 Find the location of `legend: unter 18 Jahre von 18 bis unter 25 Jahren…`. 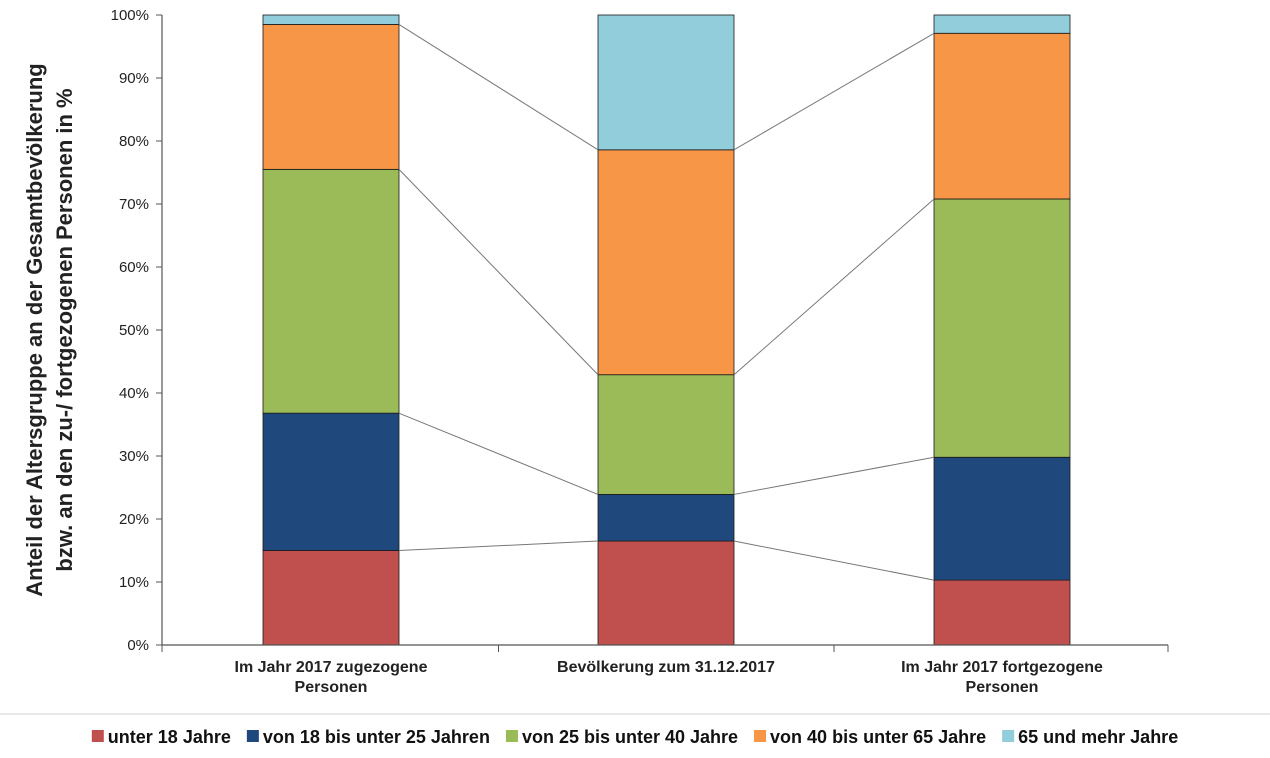

legend: unter 18 Jahre von 18 bis unter 25 Jahren… is located at coordinates (635, 730).